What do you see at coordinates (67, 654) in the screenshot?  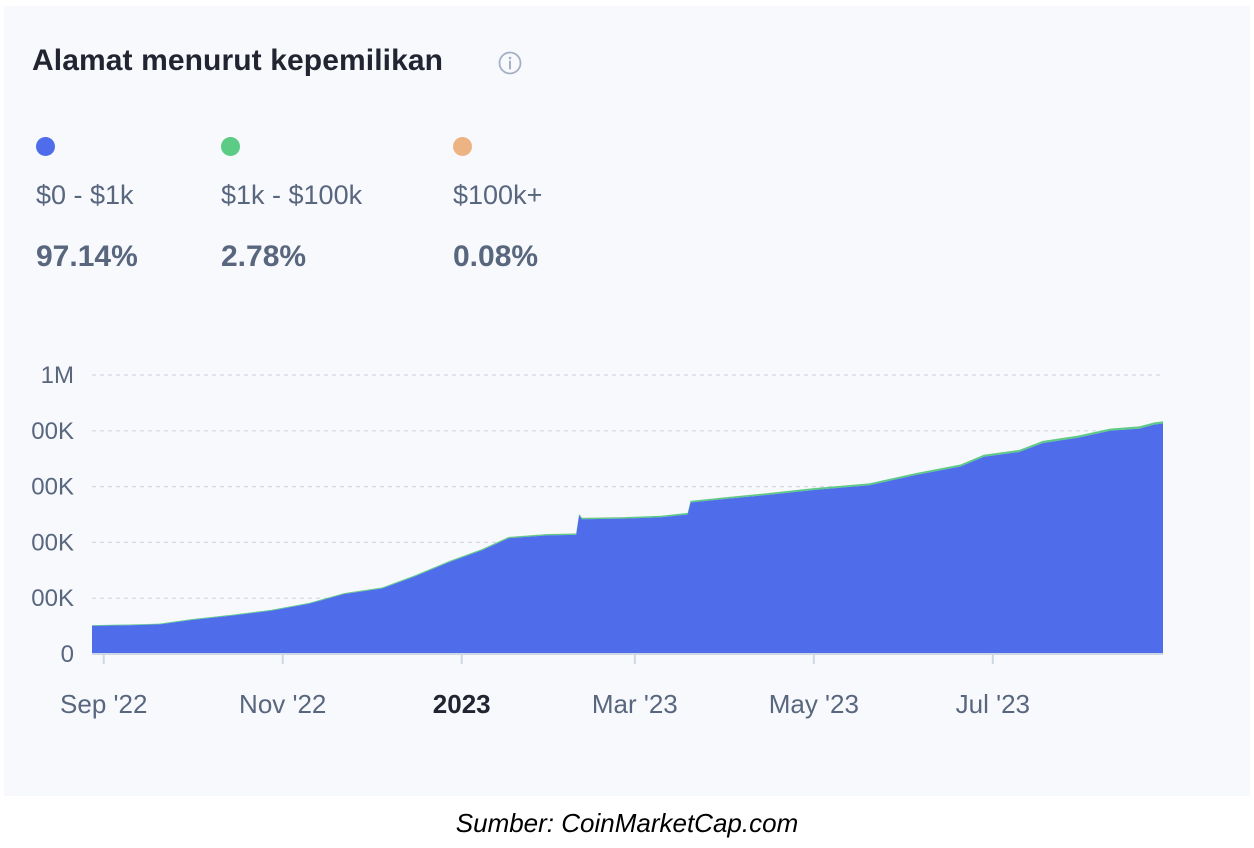 I see `y-tick-label: 0` at bounding box center [67, 654].